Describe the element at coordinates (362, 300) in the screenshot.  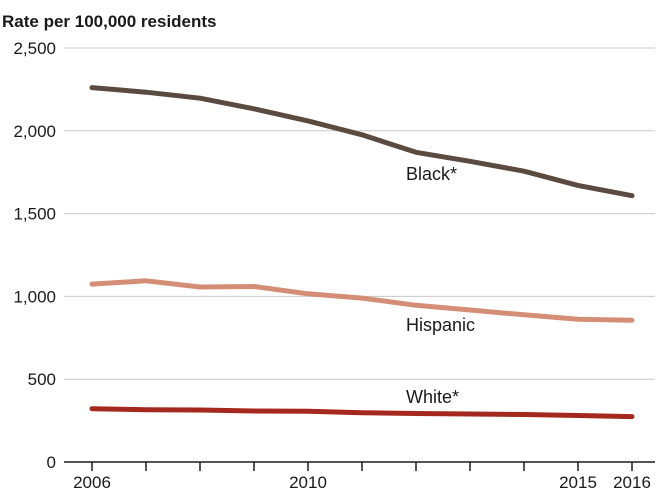
I see `series-line-hispanic` at that location.